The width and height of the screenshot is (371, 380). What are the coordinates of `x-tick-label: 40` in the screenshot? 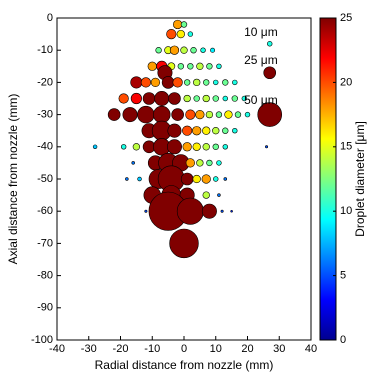 It's located at (311, 349).